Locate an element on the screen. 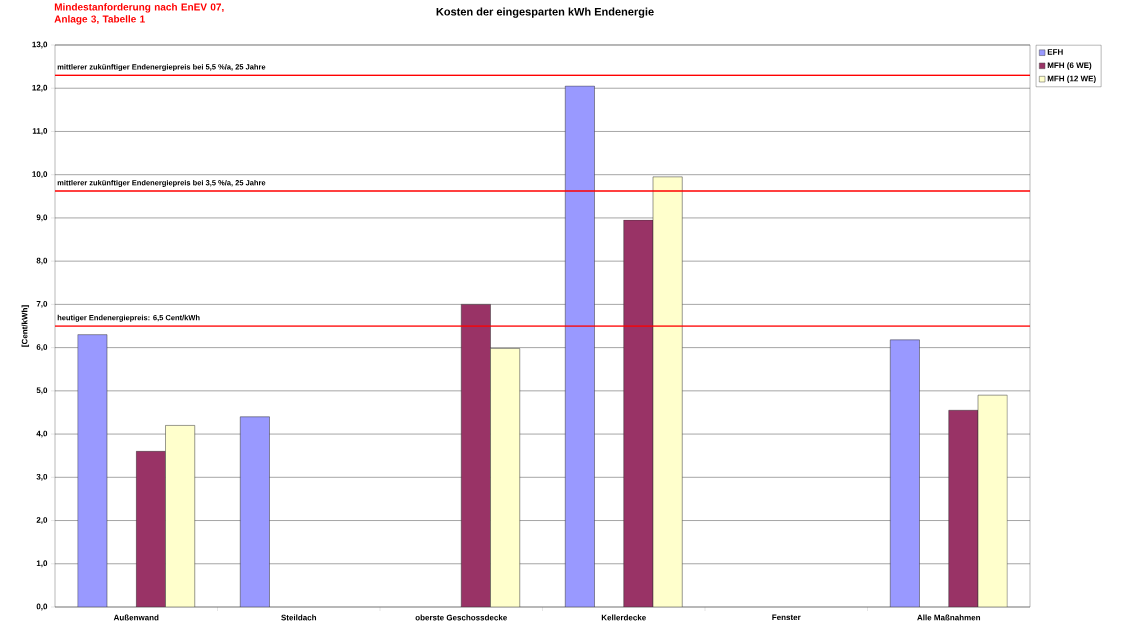 The image size is (1133, 641). x-tick-label: Kellerdecke is located at coordinates (623, 617).